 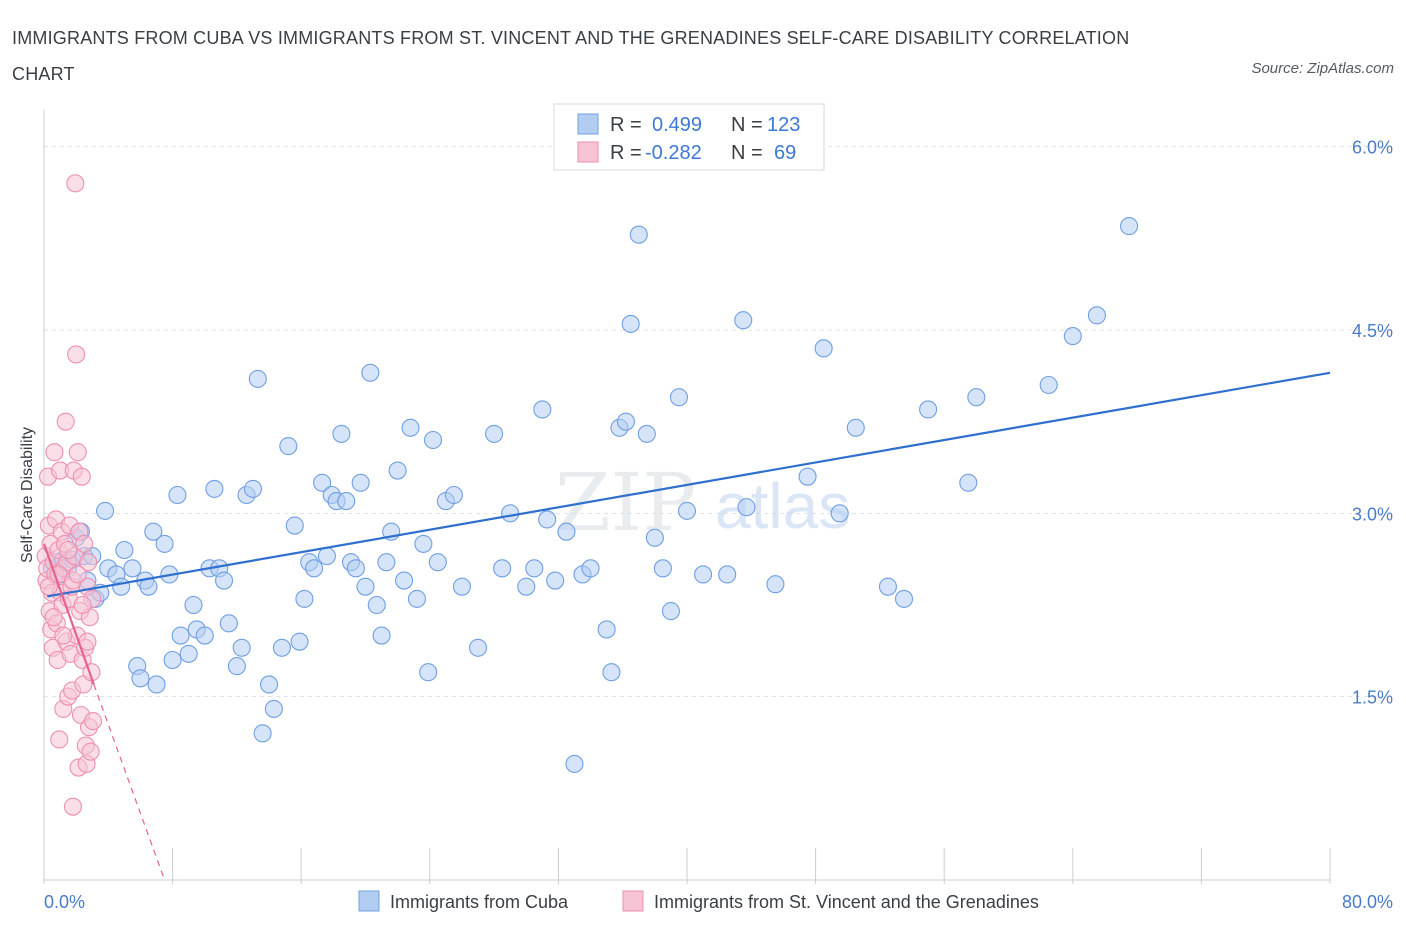 I want to click on legend-n-value-svg: 69, so click(x=785, y=153).